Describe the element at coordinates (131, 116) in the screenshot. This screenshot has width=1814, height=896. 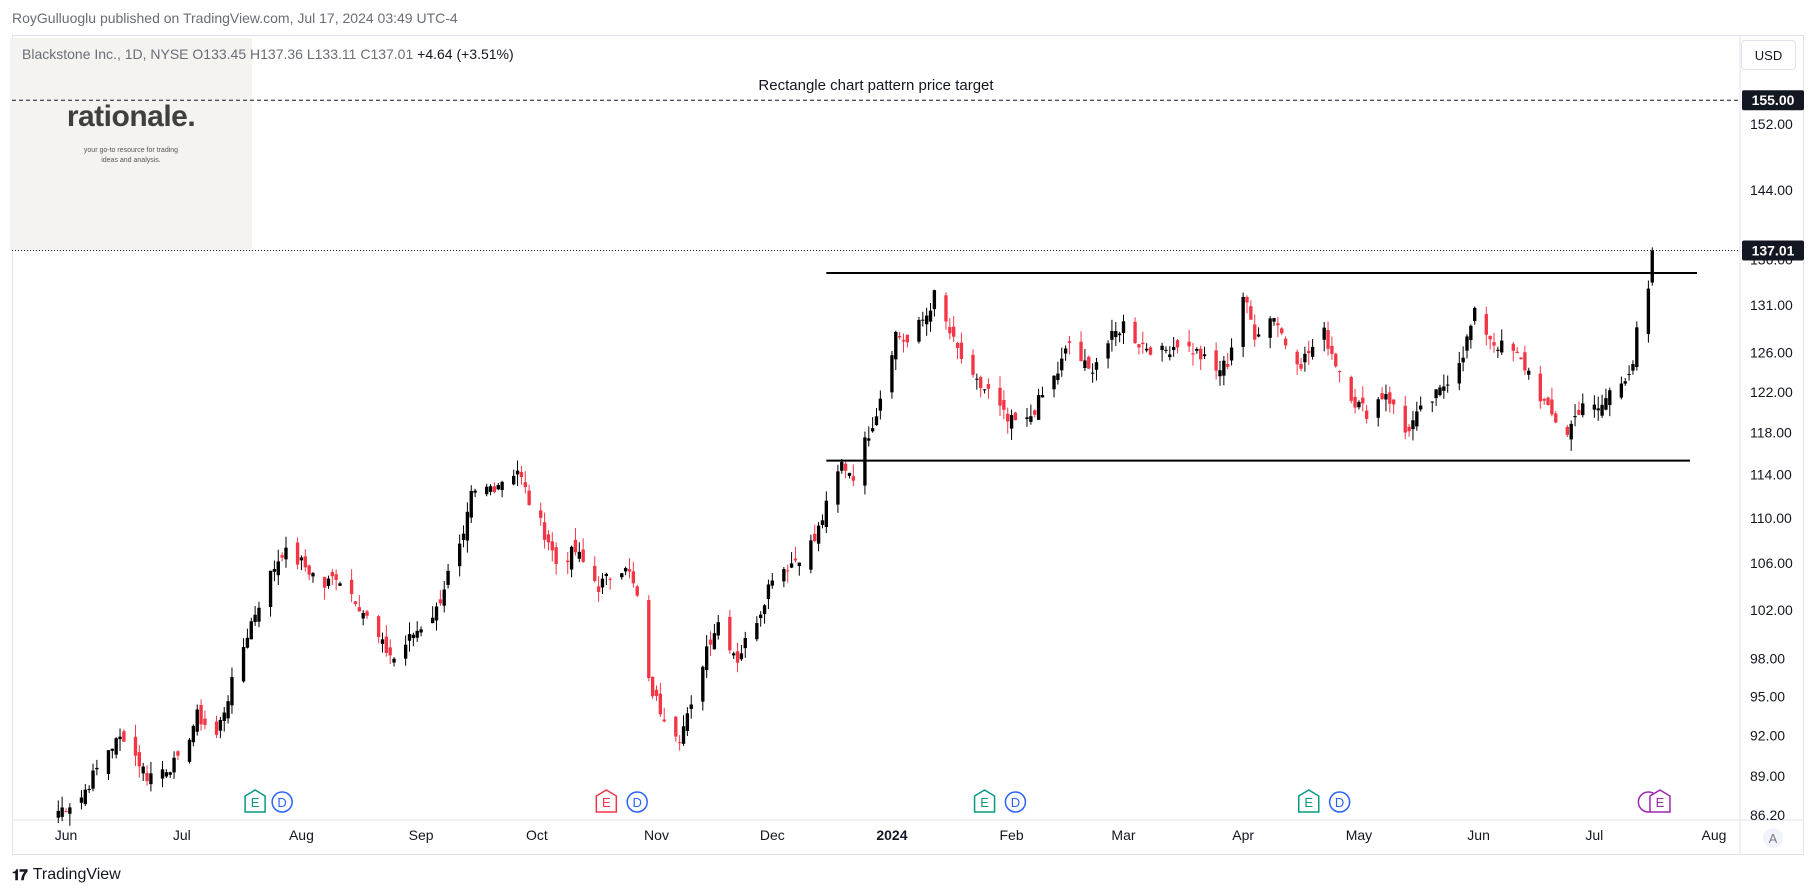
I see `logo-wordmark: rationale.` at that location.